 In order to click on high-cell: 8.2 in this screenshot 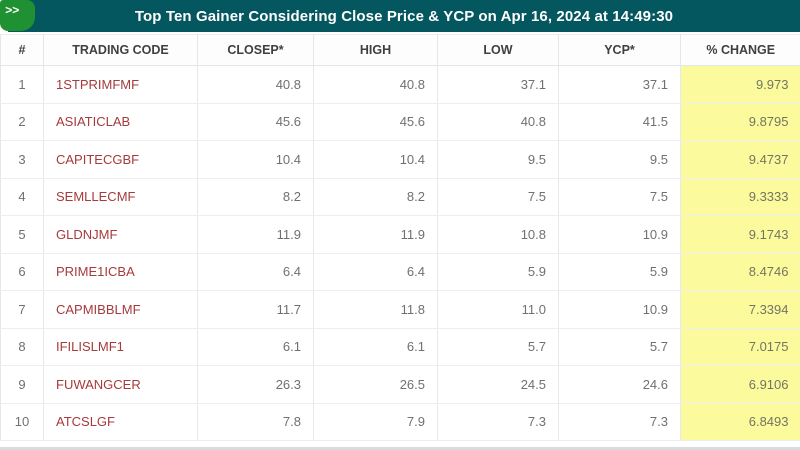, I will do `click(375, 197)`.